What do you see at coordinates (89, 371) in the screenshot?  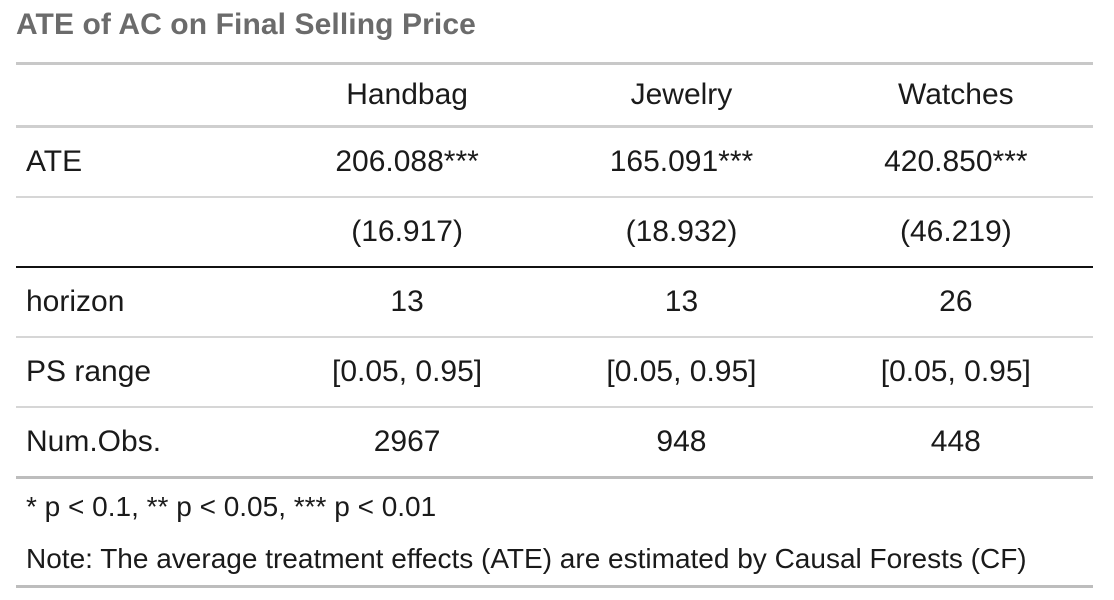 I see `row-label: PS range` at bounding box center [89, 371].